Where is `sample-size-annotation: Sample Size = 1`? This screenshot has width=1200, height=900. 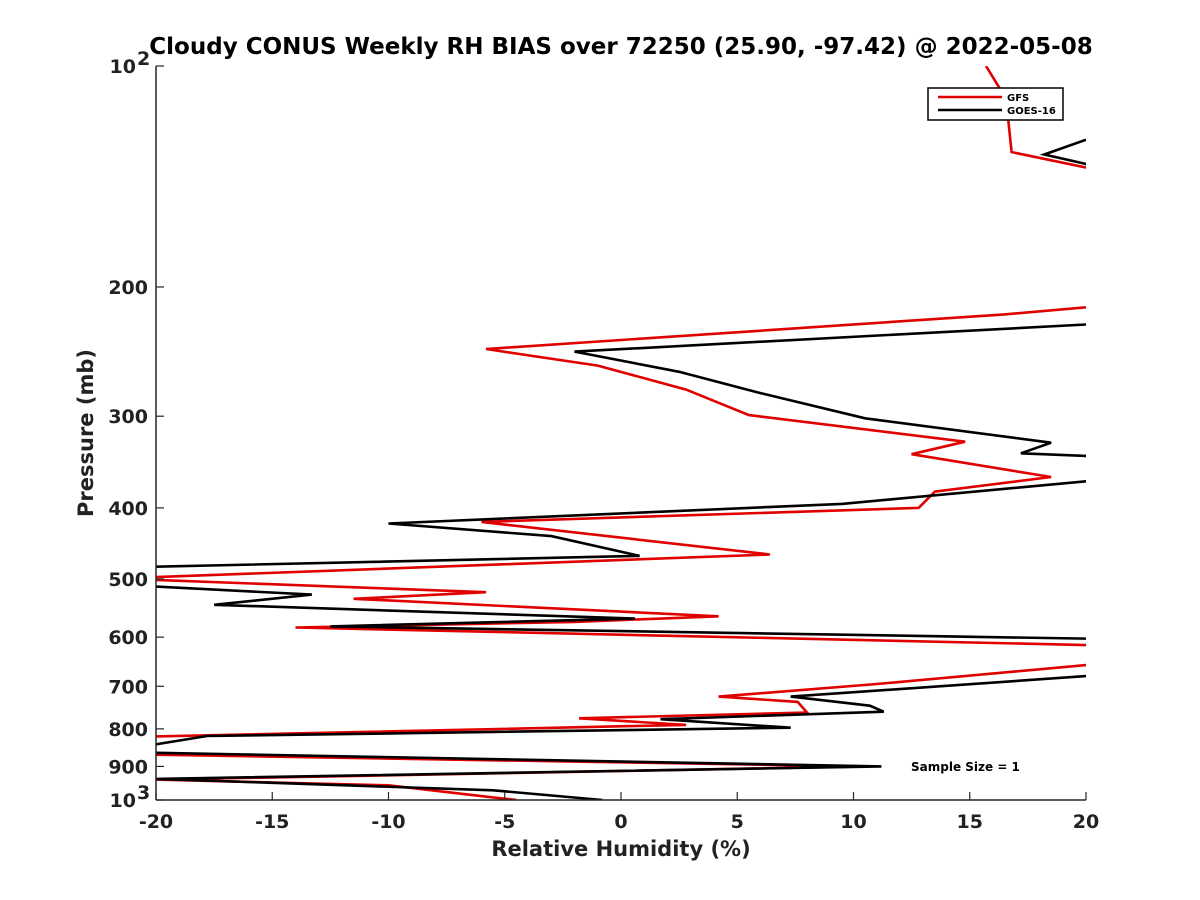
sample-size-annotation: Sample Size = 1 is located at coordinates (965, 767).